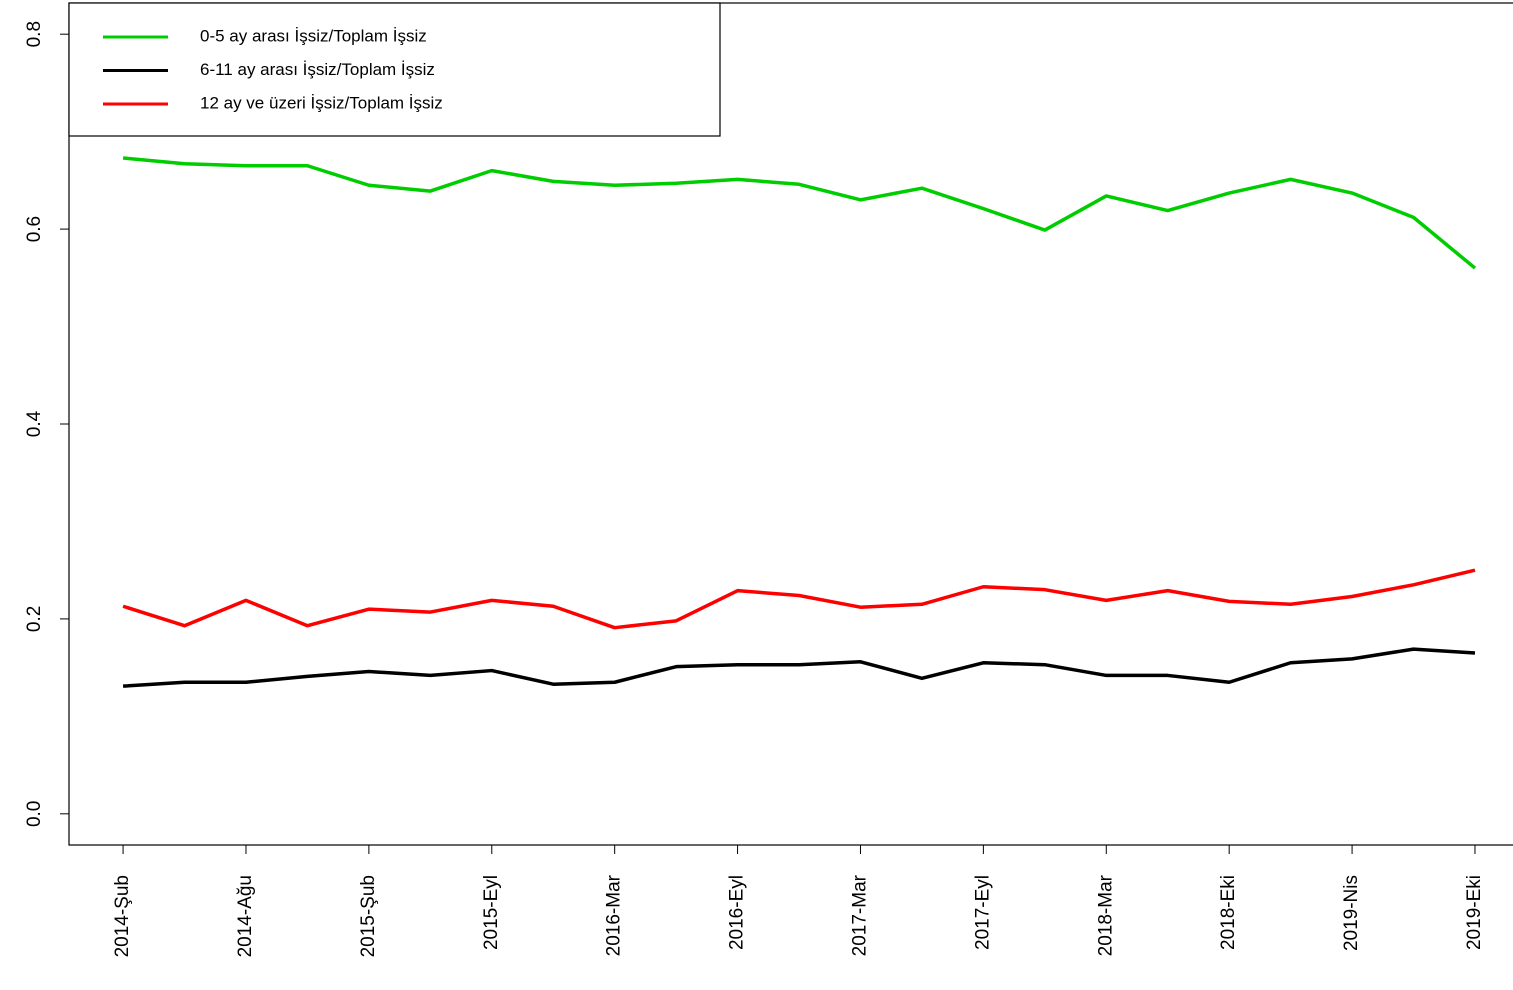  I want to click on y-tick-label: 0.0, so click(34, 814).